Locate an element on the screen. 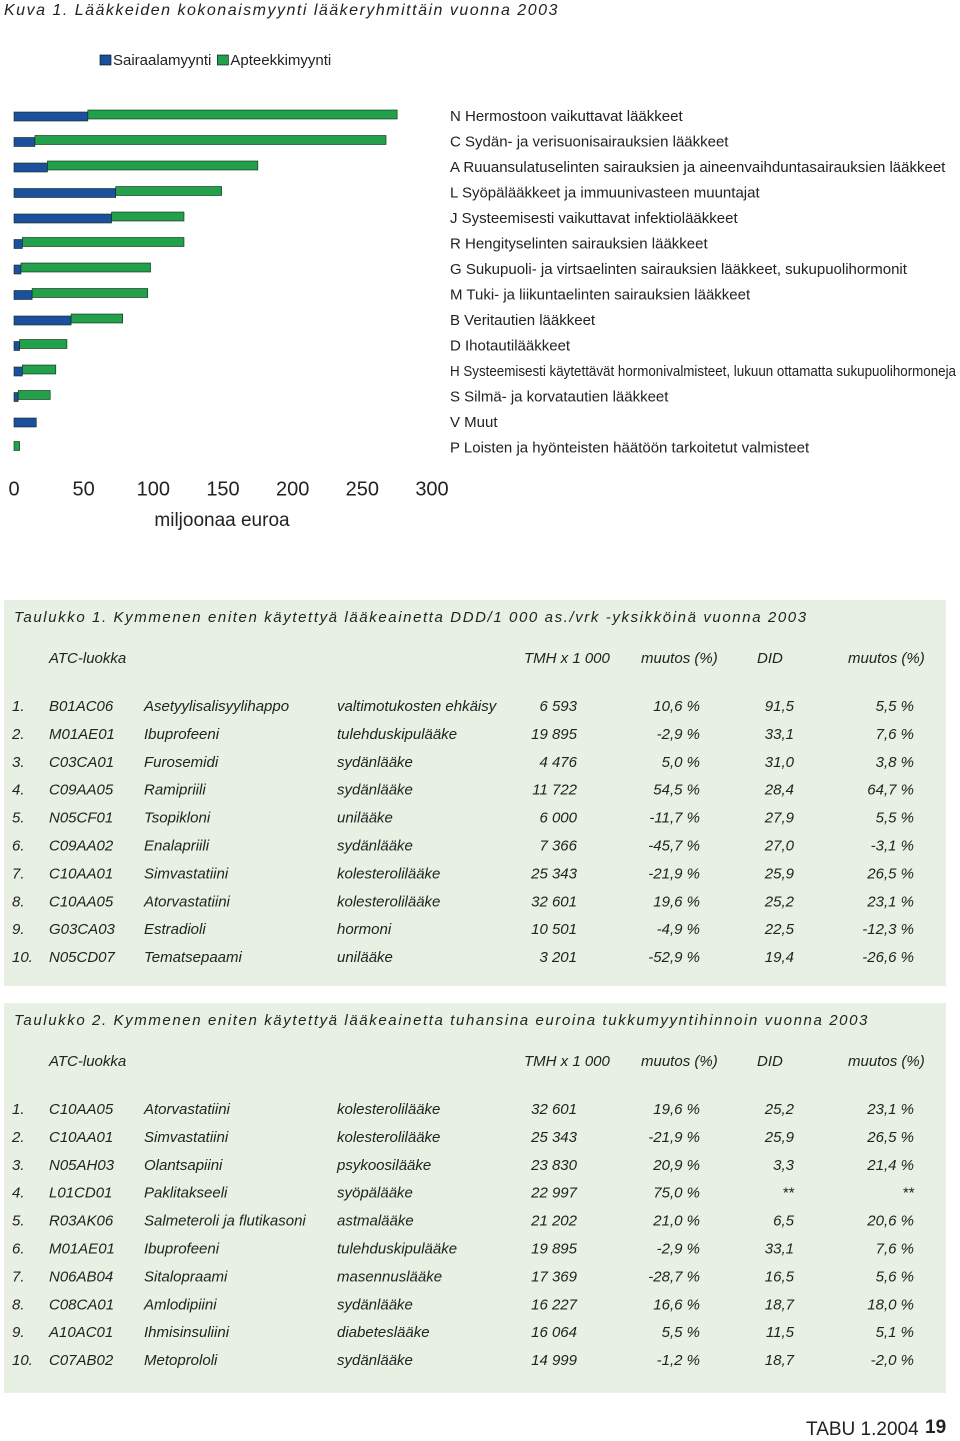 The height and width of the screenshot is (1441, 960). table-cell: unilääke is located at coordinates (365, 957).